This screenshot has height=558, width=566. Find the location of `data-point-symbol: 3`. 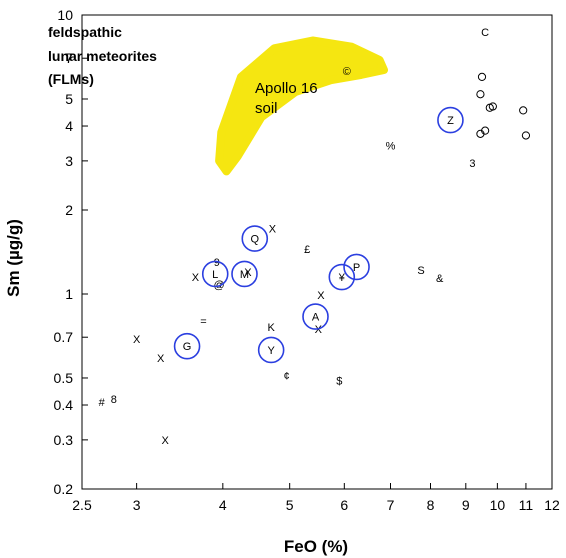

data-point-symbol: 3 is located at coordinates (472, 164).